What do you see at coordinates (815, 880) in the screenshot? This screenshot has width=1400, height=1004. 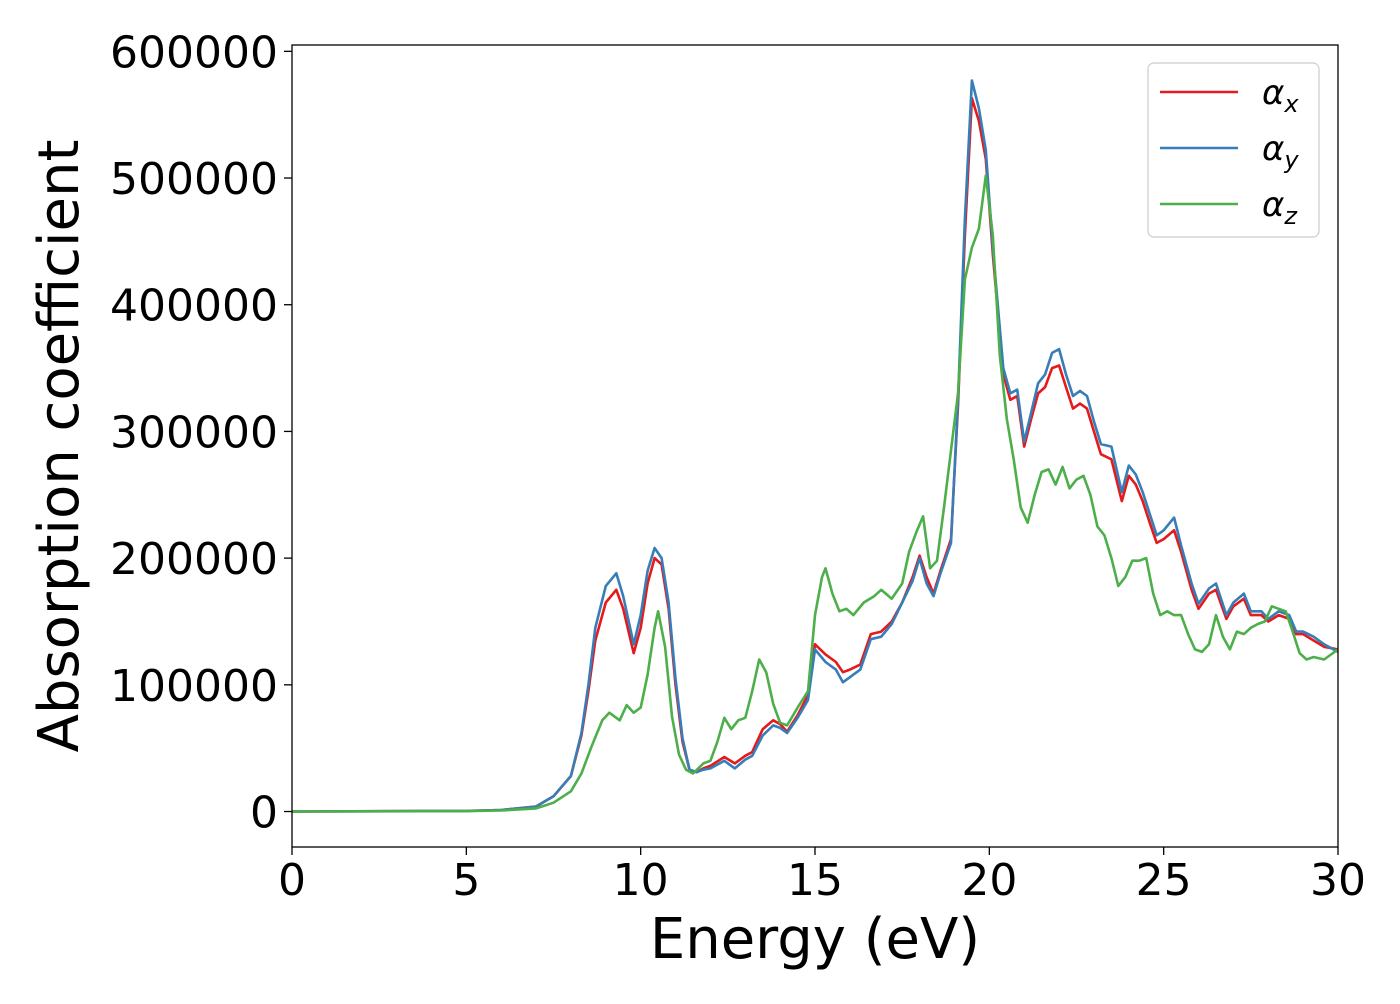 I see `x-tick-label: 15` at bounding box center [815, 880].